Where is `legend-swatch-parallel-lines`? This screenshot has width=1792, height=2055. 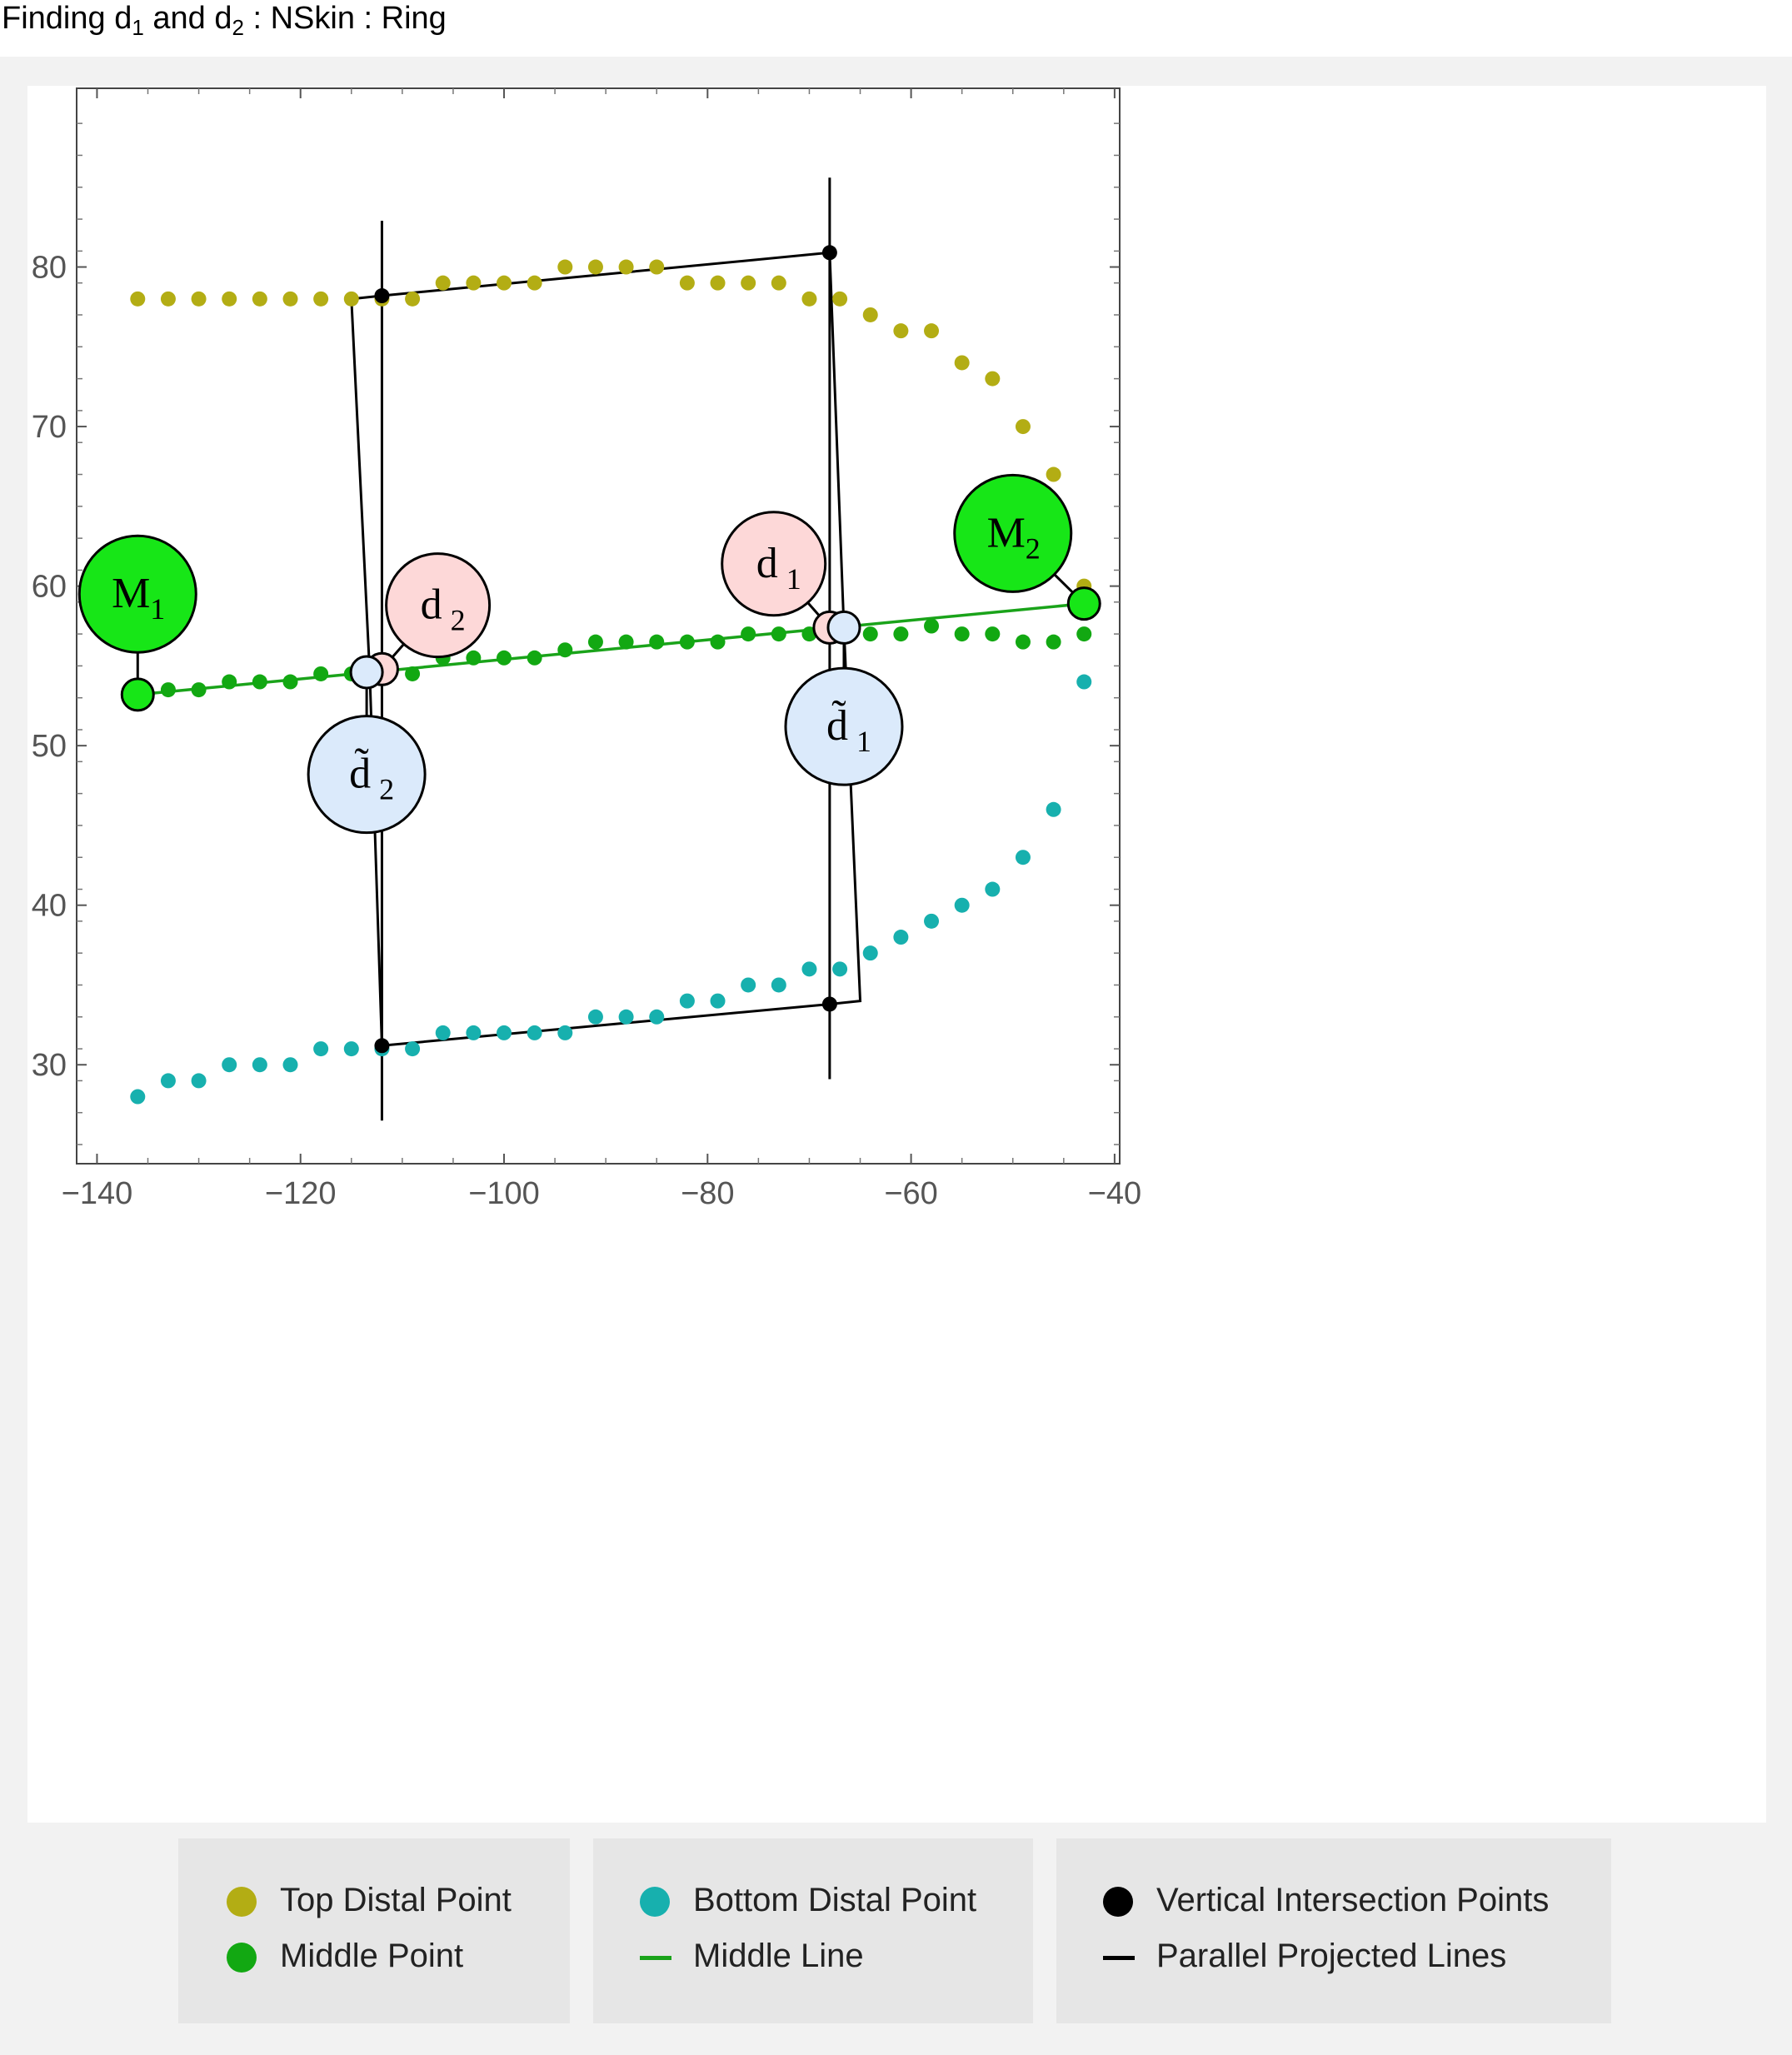
legend-swatch-parallel-lines is located at coordinates (1119, 1958).